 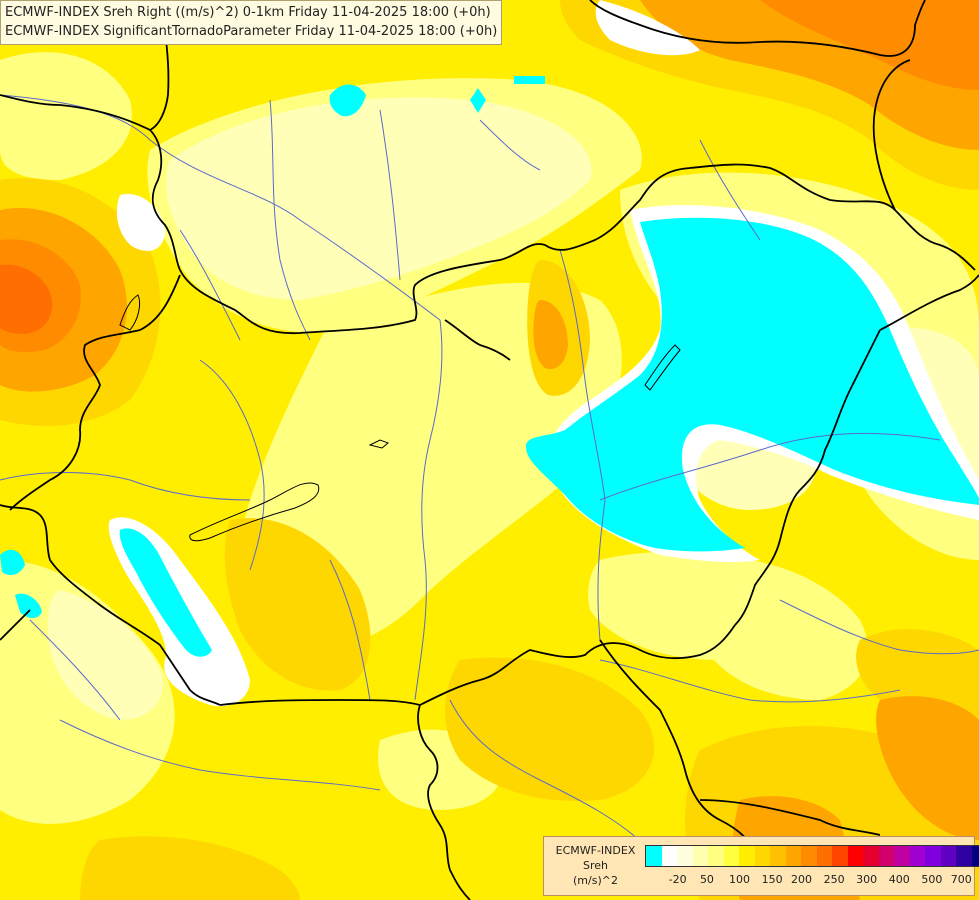 I want to click on cyan-lake-region, so click(x=165, y=592).